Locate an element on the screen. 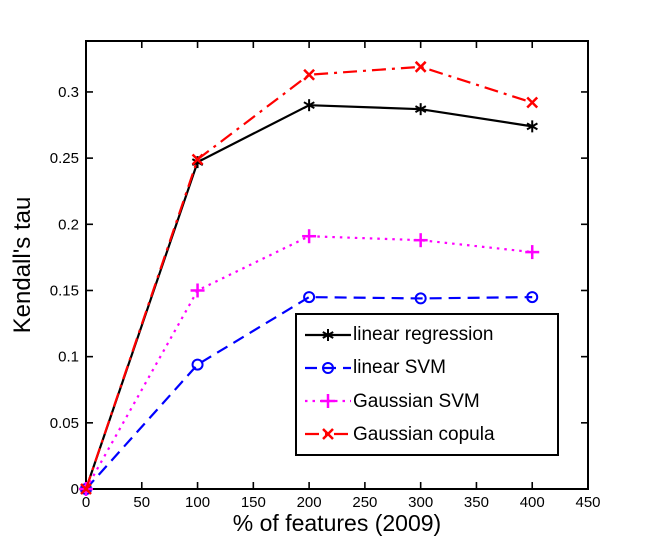  y-tick-label: 0.05 is located at coordinates (64, 423).